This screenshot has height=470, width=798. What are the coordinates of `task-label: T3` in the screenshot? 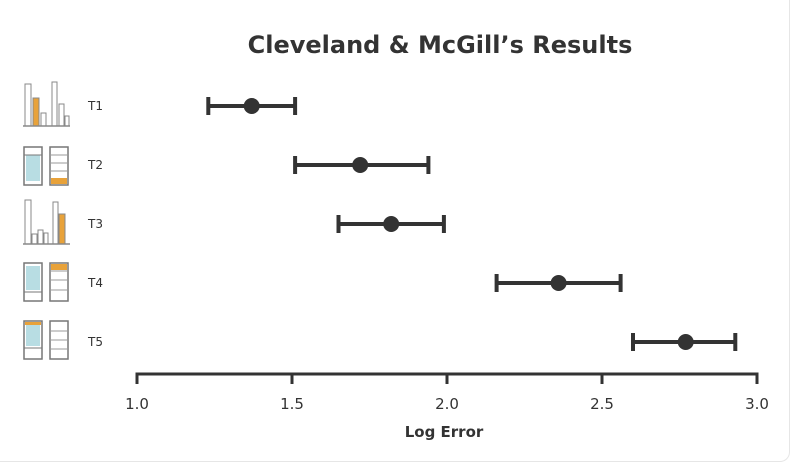 It's located at (95, 224).